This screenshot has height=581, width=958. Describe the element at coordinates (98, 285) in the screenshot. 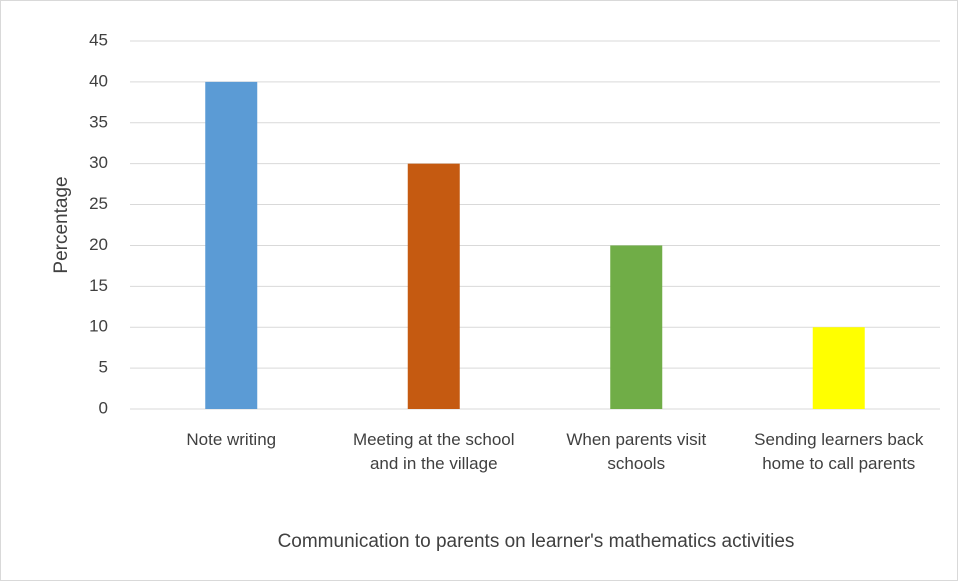

I see `y-tick-label: 15` at that location.